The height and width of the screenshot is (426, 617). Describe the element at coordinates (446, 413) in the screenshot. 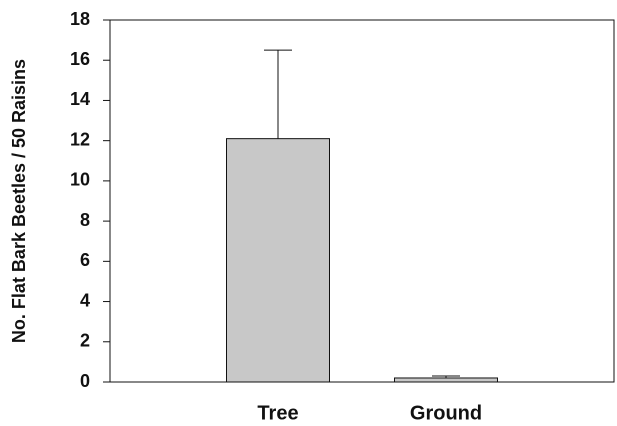

I see `x-tick-label: Ground` at that location.